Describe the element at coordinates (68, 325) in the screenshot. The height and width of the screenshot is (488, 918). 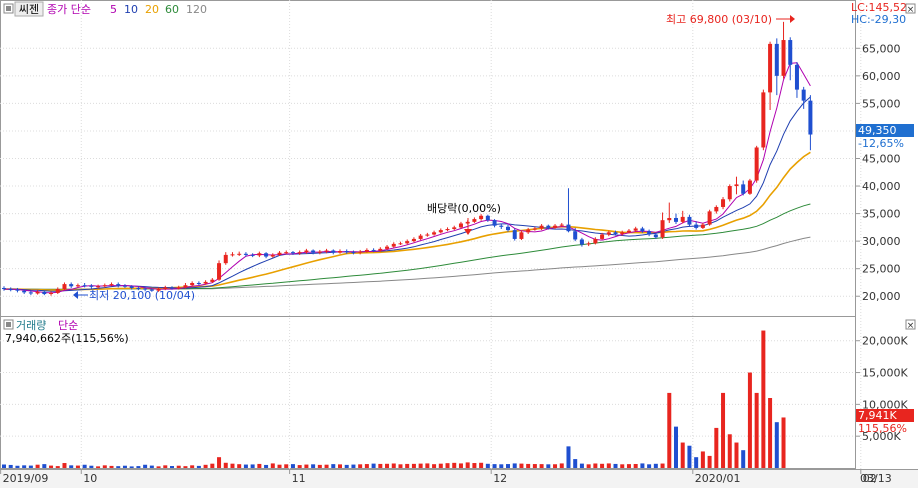
I see `volume-ma-title: 단순` at that location.